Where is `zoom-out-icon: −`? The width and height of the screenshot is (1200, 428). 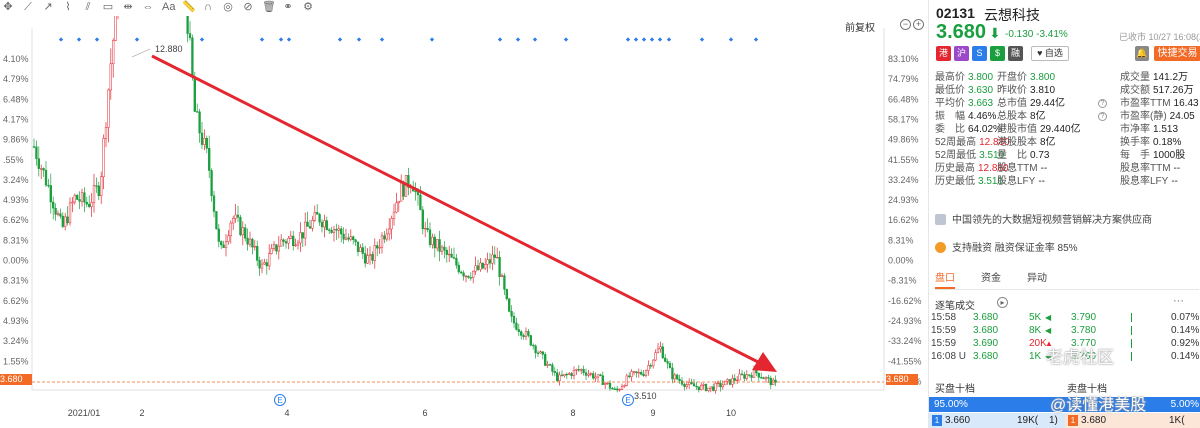 zoom-out-icon: − is located at coordinates (905, 24).